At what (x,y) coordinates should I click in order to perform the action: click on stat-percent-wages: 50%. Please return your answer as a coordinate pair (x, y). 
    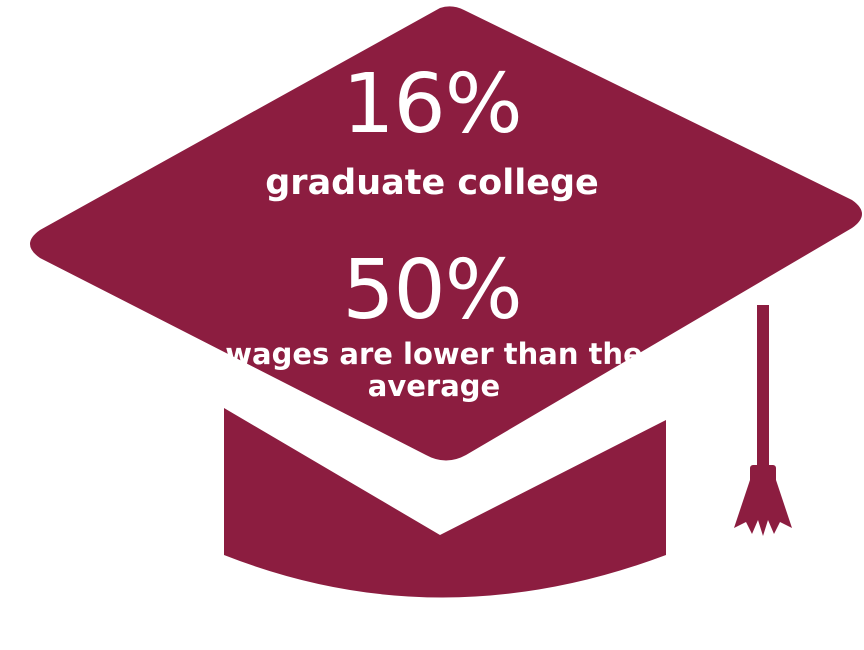
    Looking at the image, I should click on (432, 291).